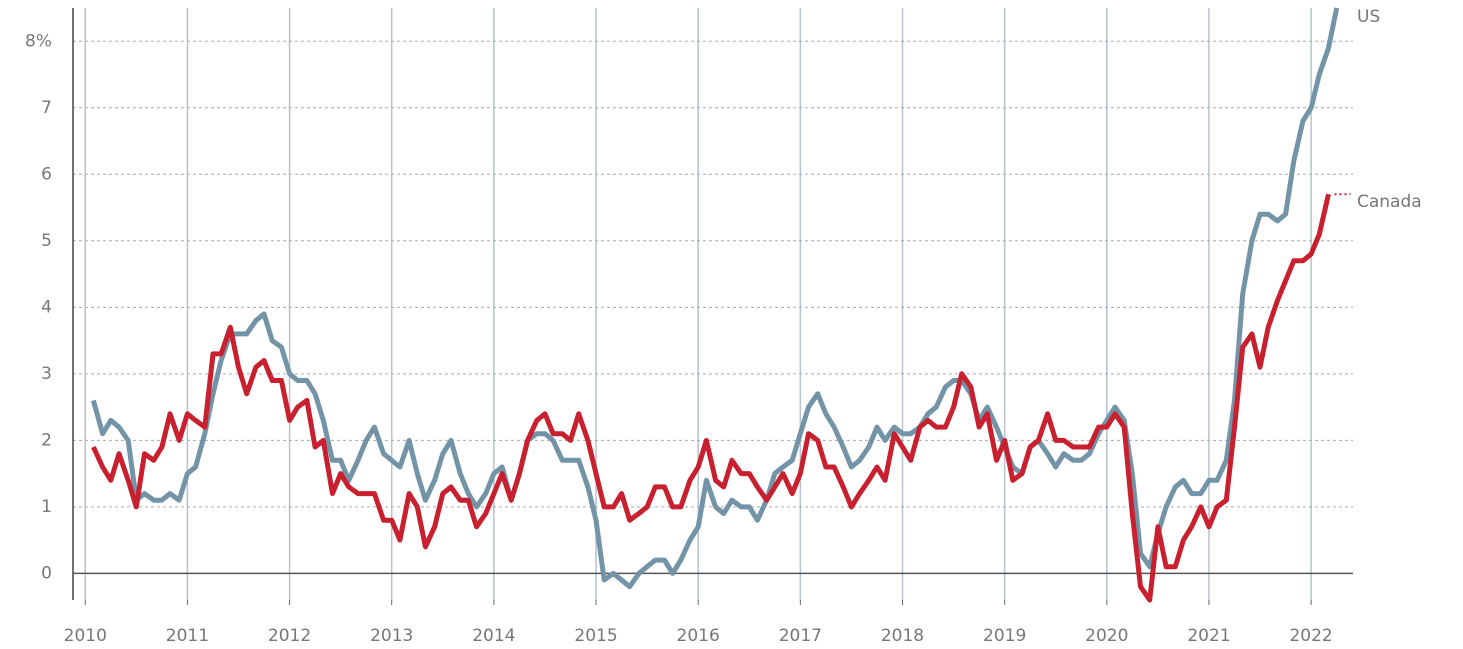 This screenshot has height=649, width=1463. What do you see at coordinates (1368, 17) in the screenshot?
I see `series-label: US` at bounding box center [1368, 17].